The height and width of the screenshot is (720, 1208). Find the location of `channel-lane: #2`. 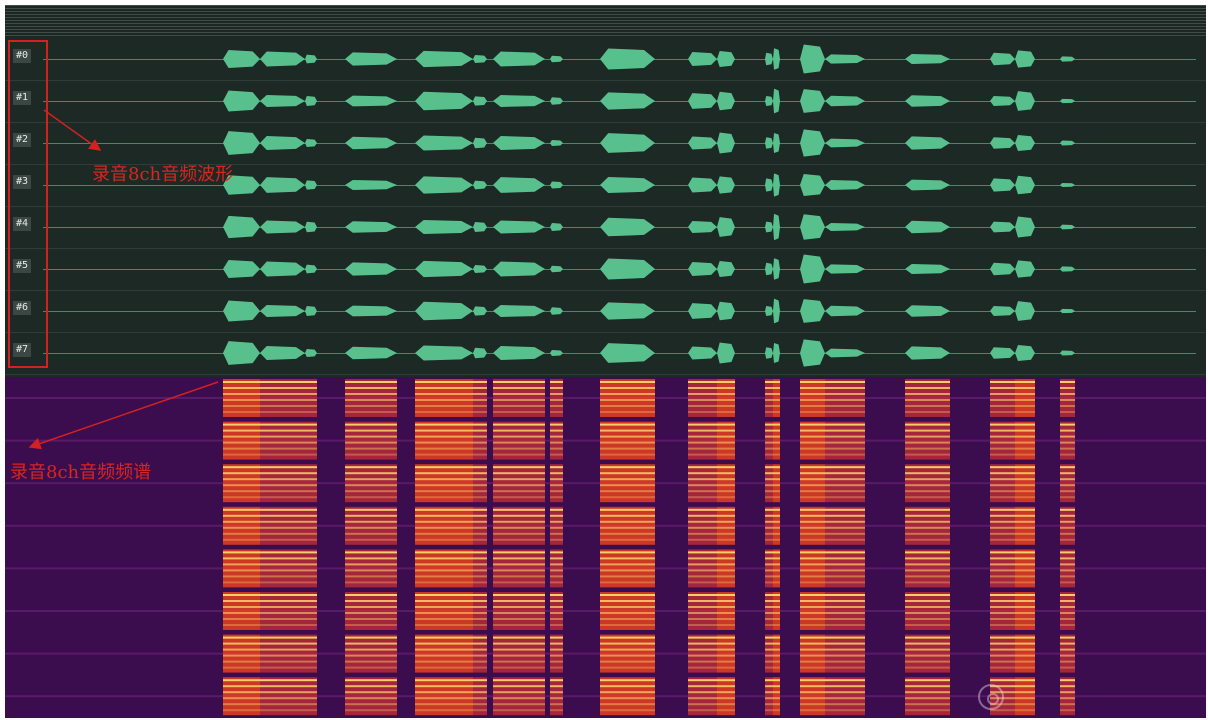

channel-lane: #2 is located at coordinates (605, 143).